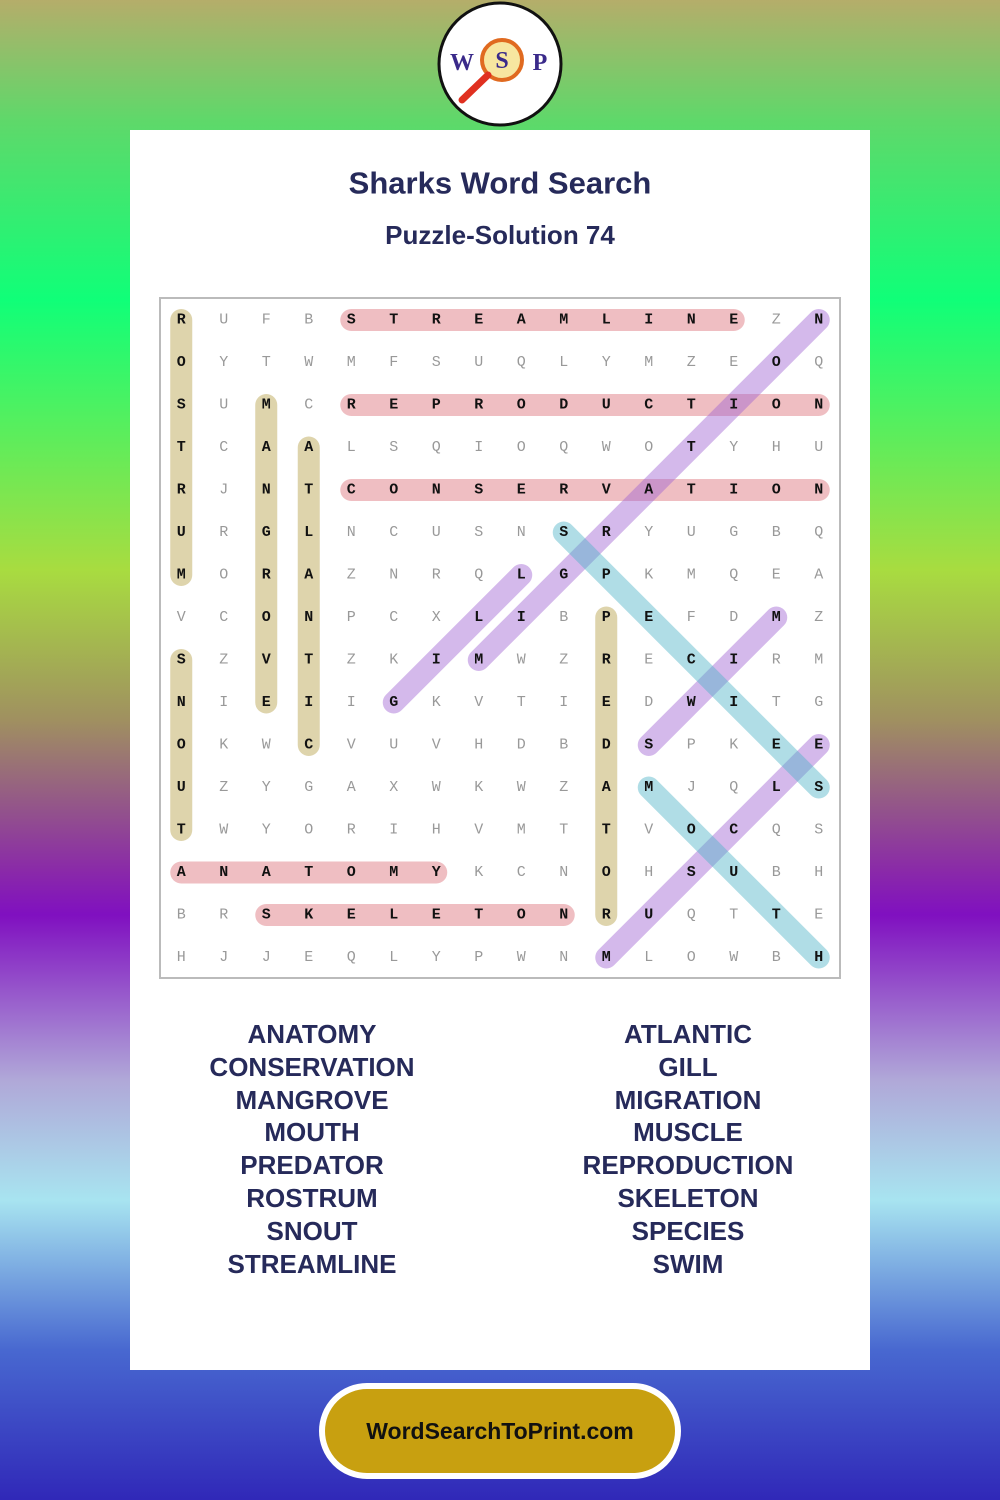 This screenshot has height=1500, width=1000. I want to click on word: SPECIES, so click(688, 1230).